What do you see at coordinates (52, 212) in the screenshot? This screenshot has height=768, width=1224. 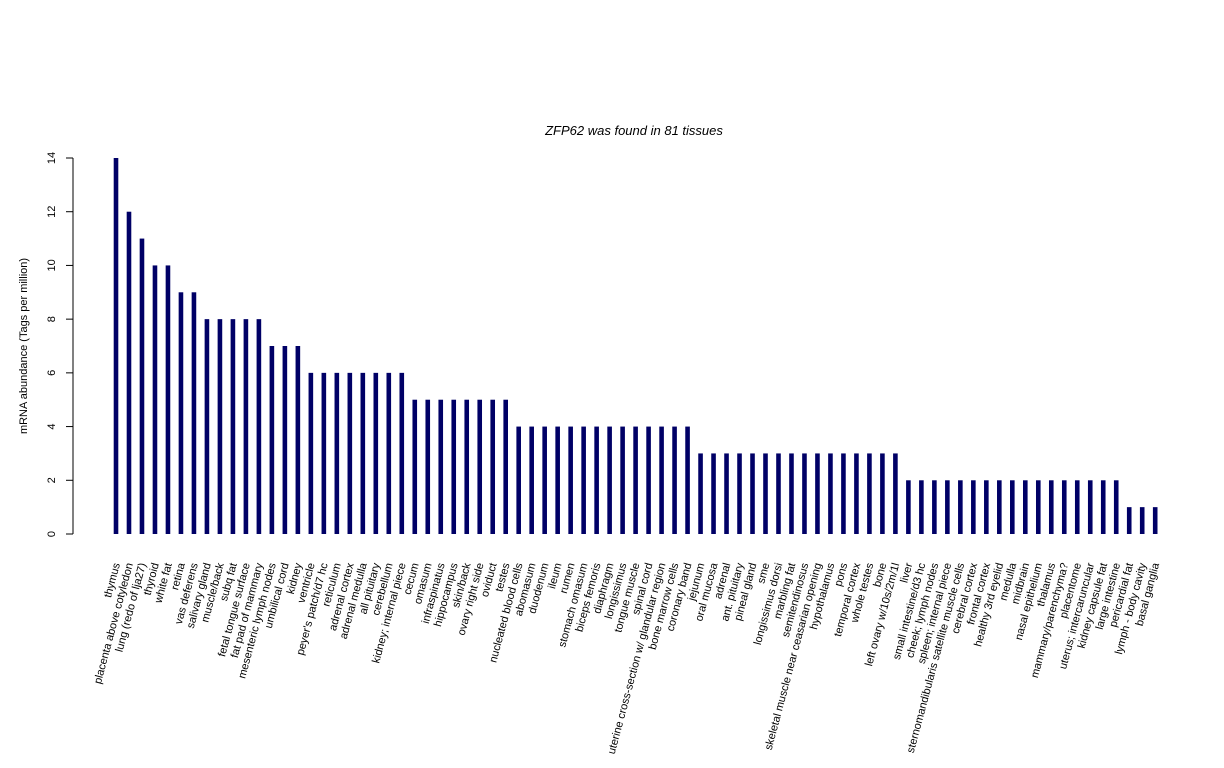 I see `y-tick-label: 12` at bounding box center [52, 212].